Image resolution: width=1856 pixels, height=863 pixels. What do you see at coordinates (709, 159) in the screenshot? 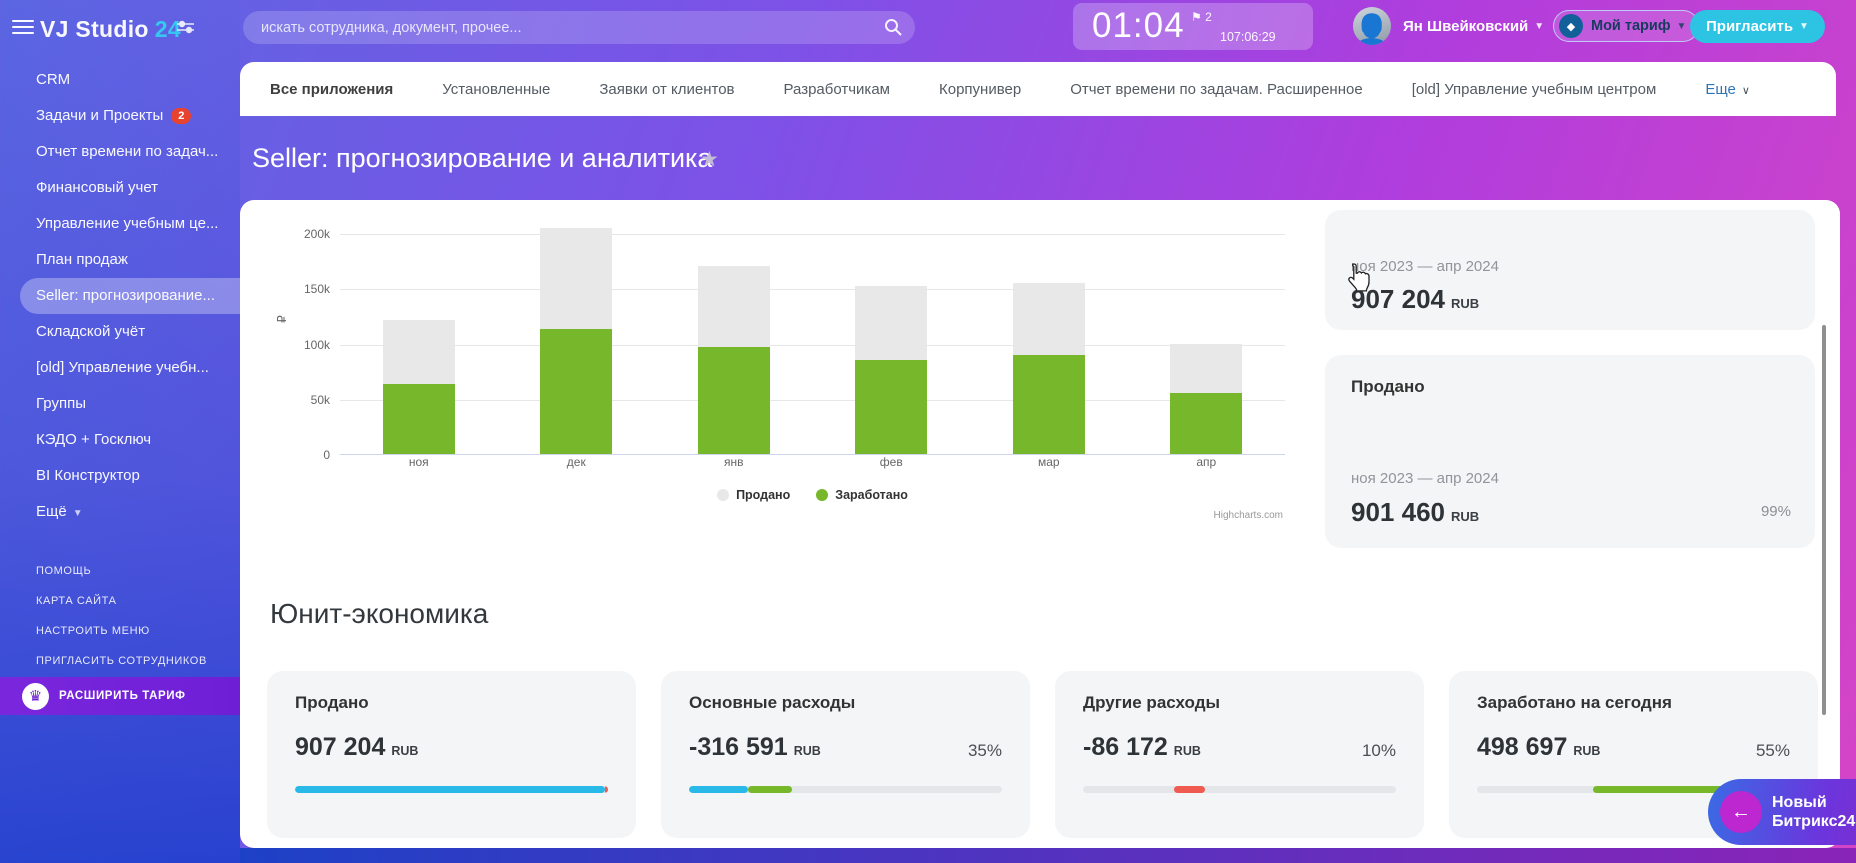
I see `favorite-star-icon: ★` at bounding box center [709, 159].